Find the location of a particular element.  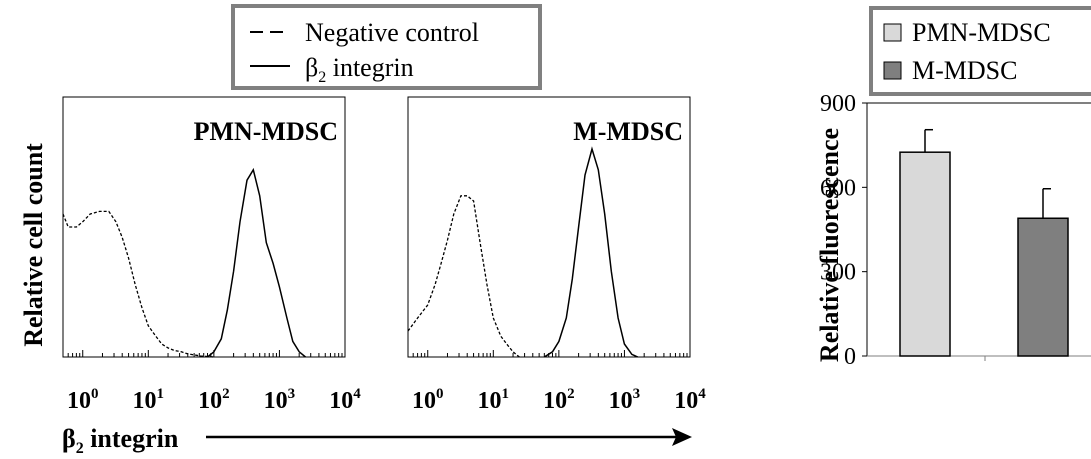

xaxis-arrowhead is located at coordinates (682, 437).